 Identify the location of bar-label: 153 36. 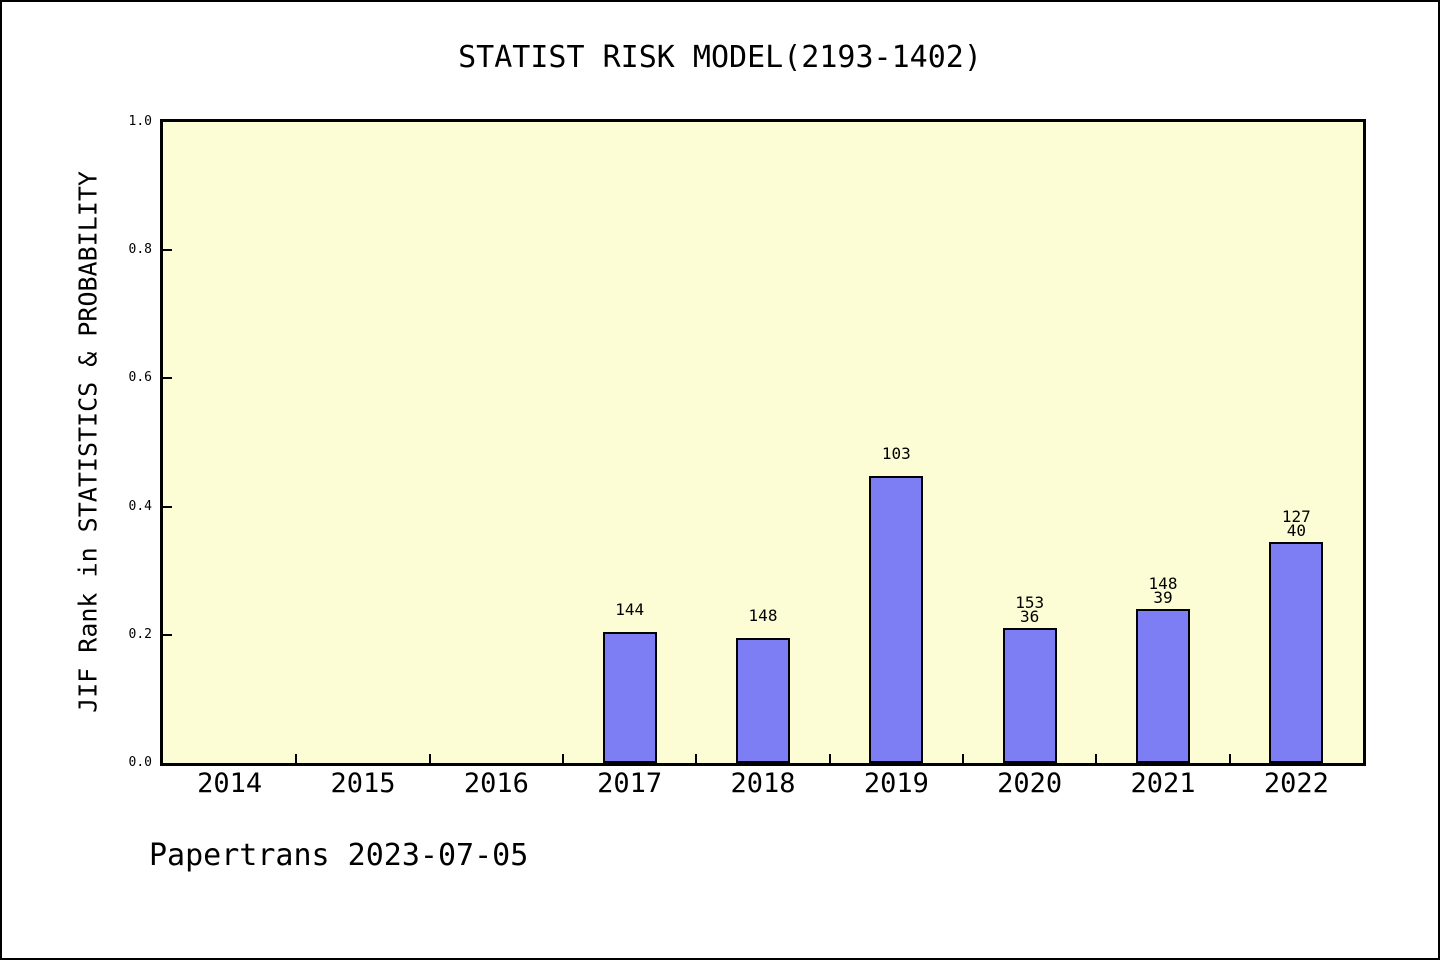
(1030, 609).